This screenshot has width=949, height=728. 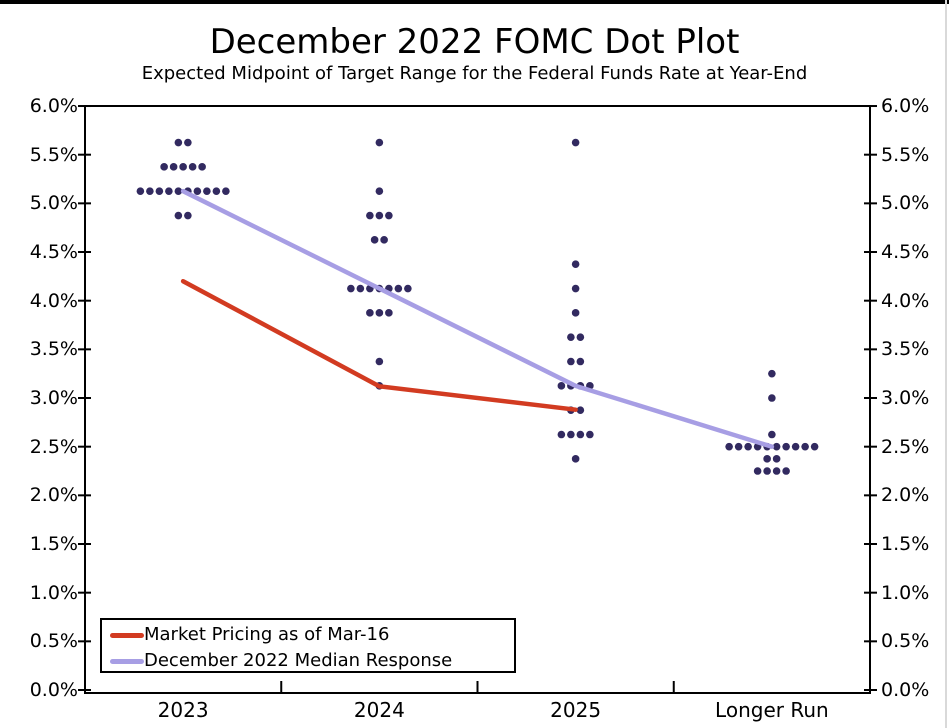 What do you see at coordinates (53, 690) in the screenshot?
I see `y-tick-label-left: 0.0%` at bounding box center [53, 690].